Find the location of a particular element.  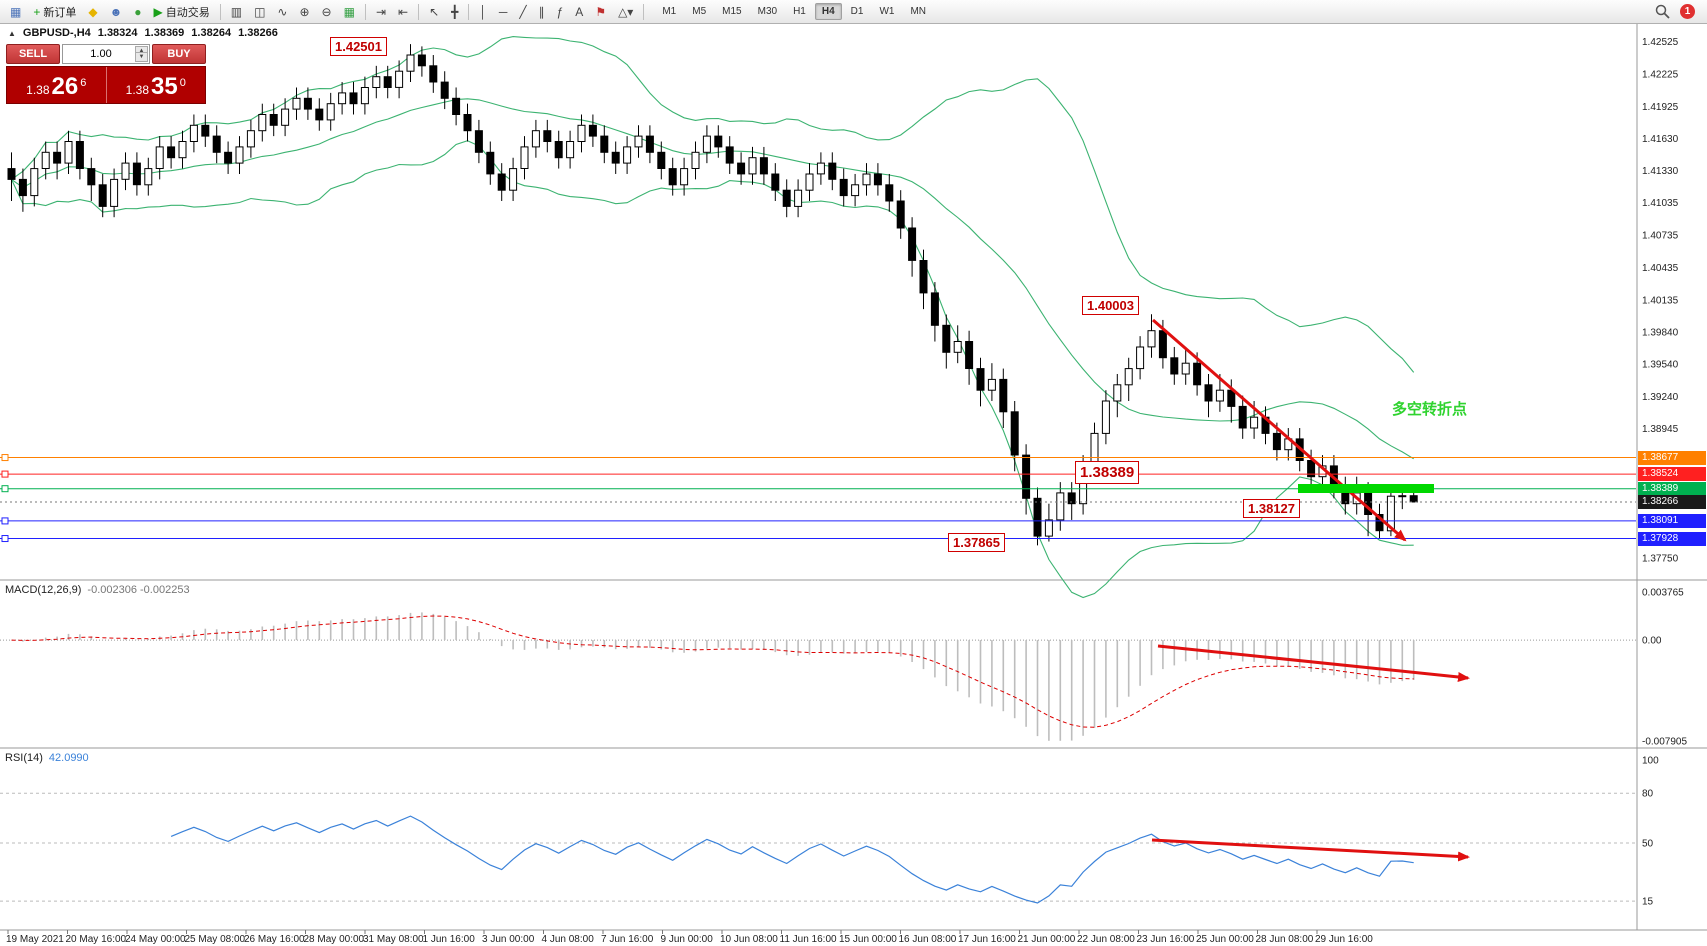

notification-badge: 1 is located at coordinates (1687, 11).